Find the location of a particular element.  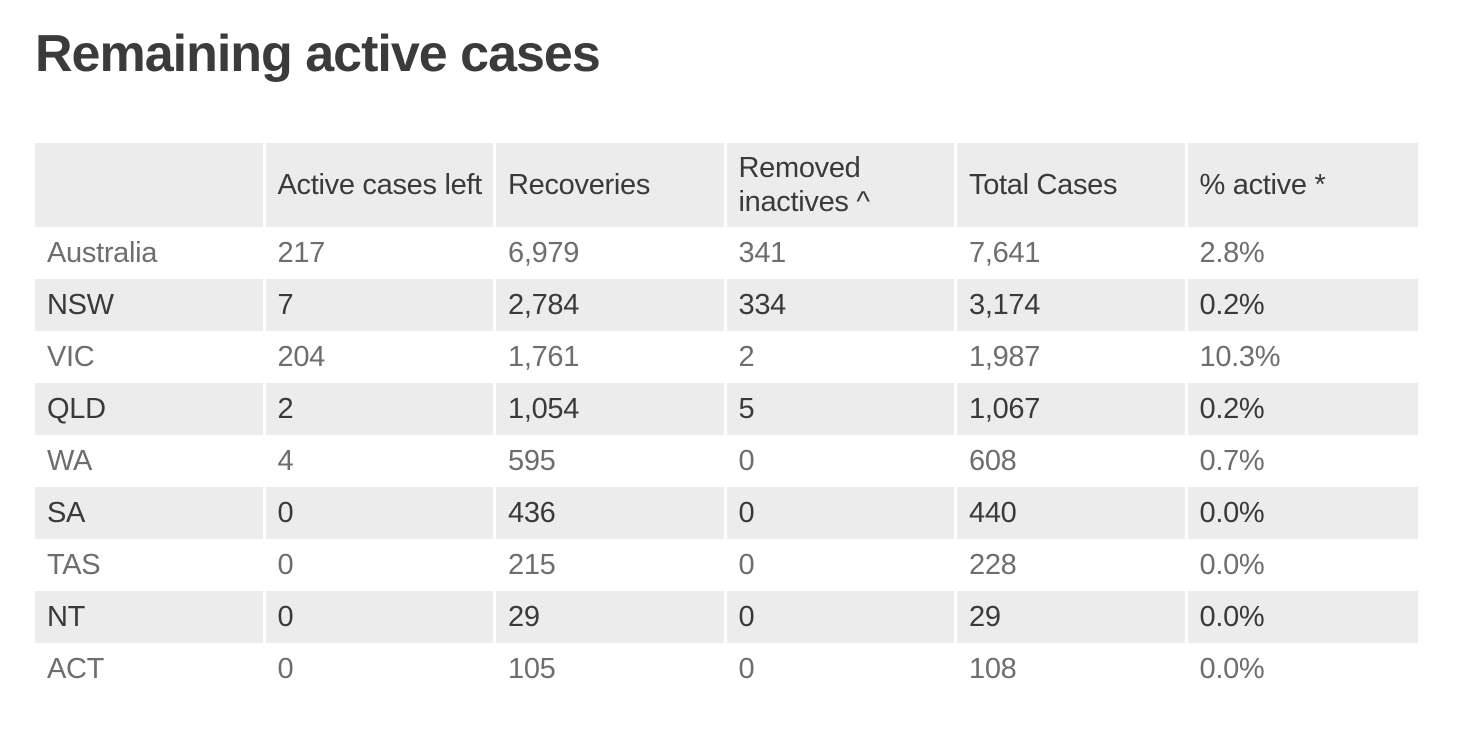

table-row: TAS 0 215 0 228 0.0% is located at coordinates (726, 565).